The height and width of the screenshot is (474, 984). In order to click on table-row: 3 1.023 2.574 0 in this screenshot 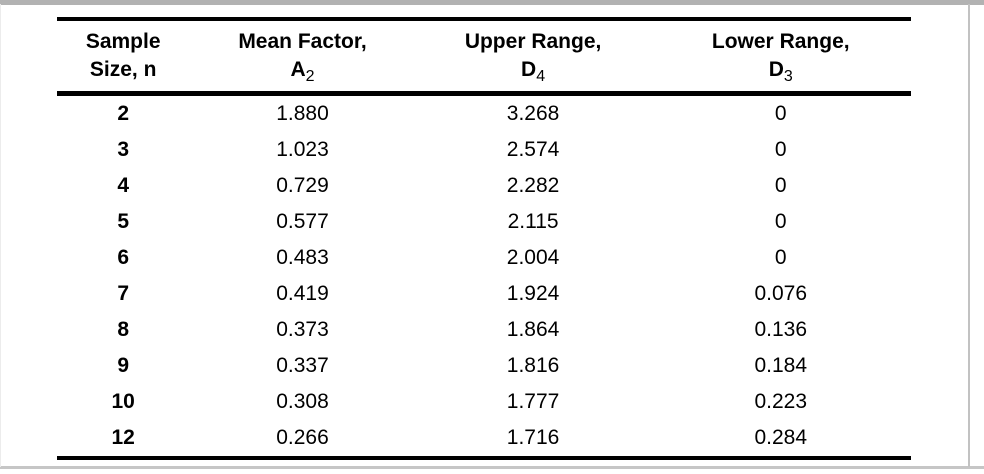, I will do `click(484, 150)`.